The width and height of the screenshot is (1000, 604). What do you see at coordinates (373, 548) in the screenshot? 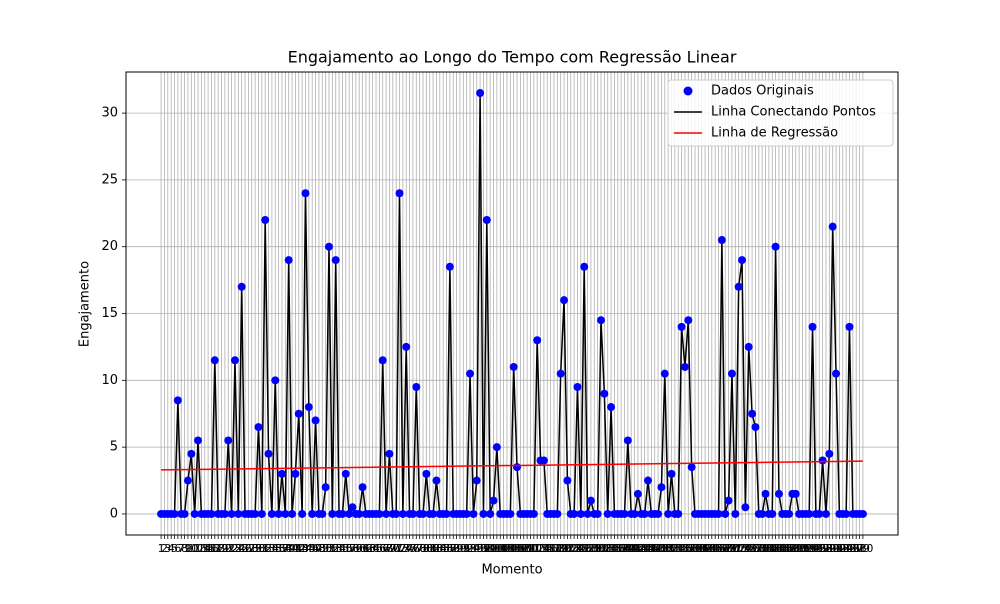
I see `x-tick-label: 64` at bounding box center [373, 548].